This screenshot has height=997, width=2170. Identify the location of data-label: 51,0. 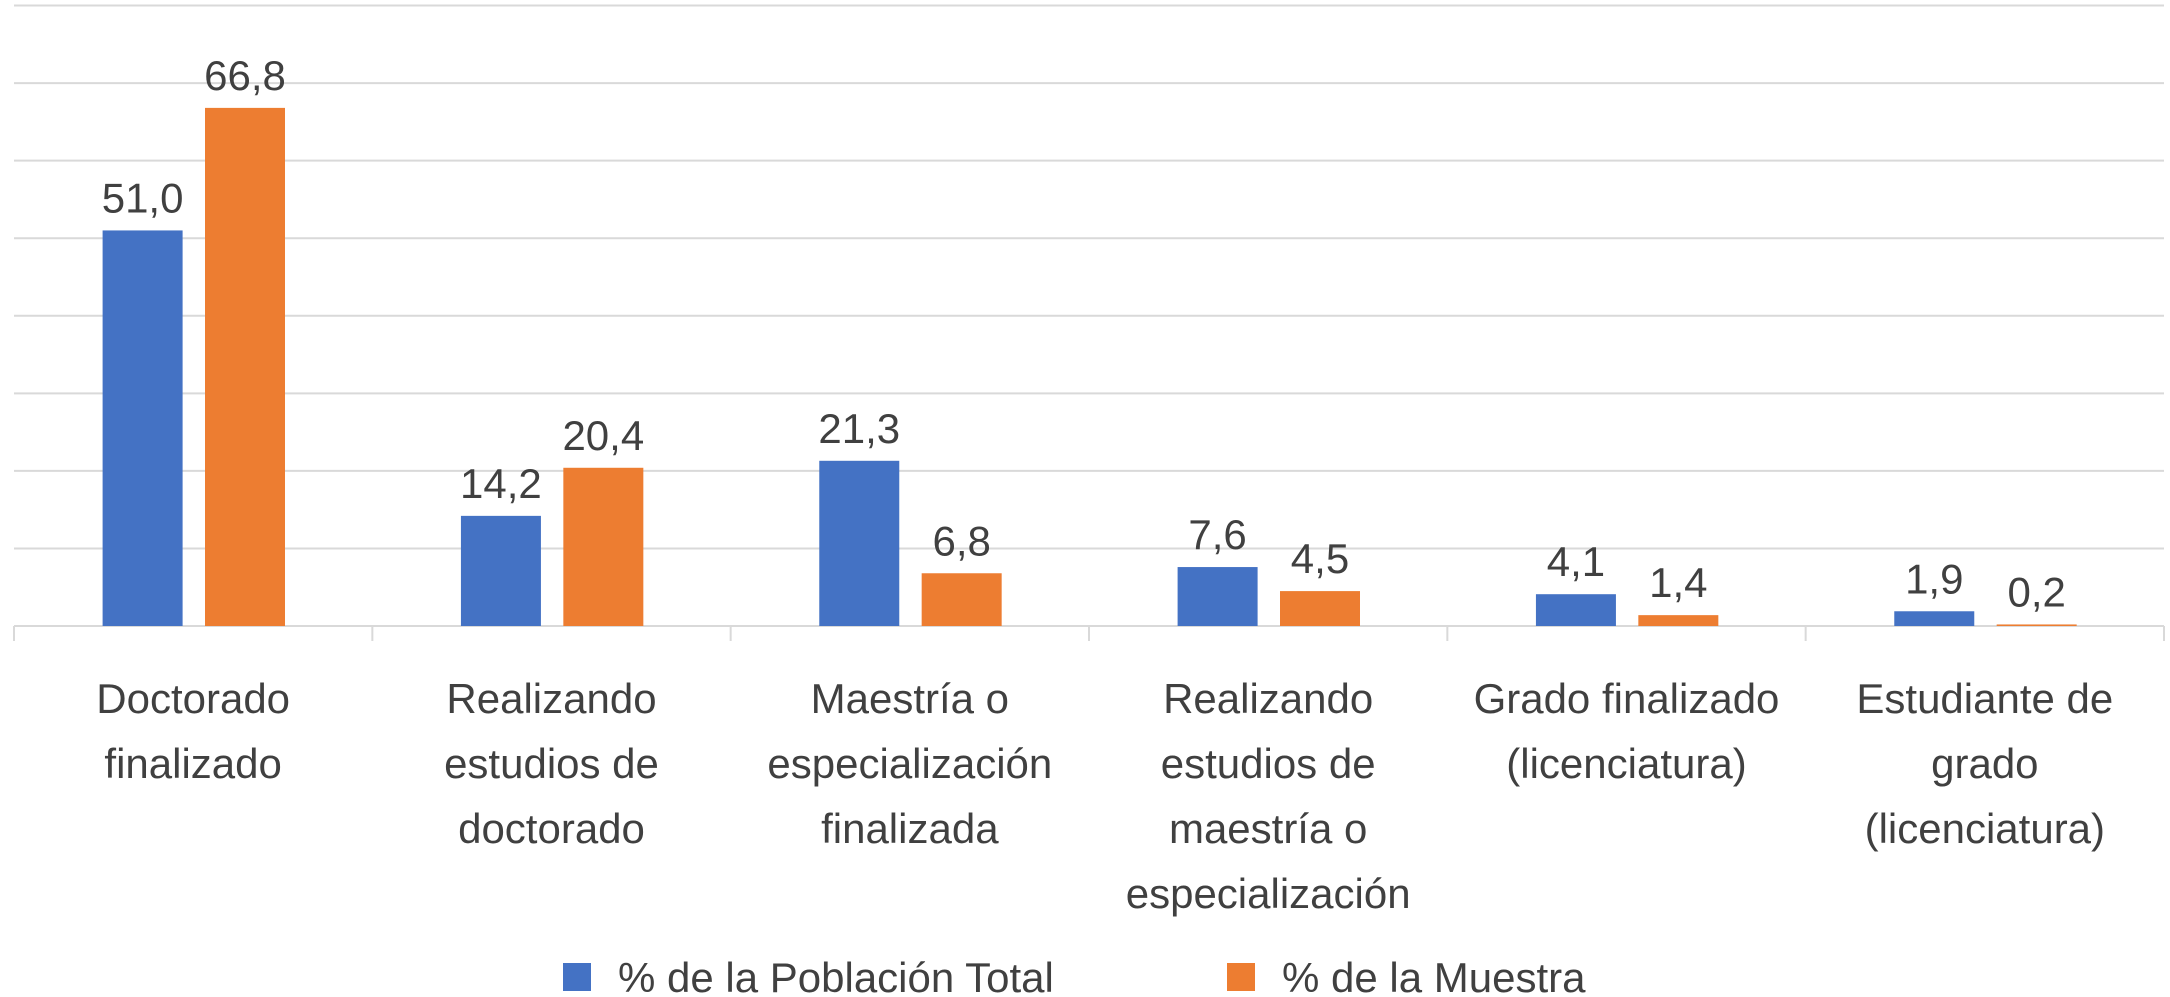
(143, 197).